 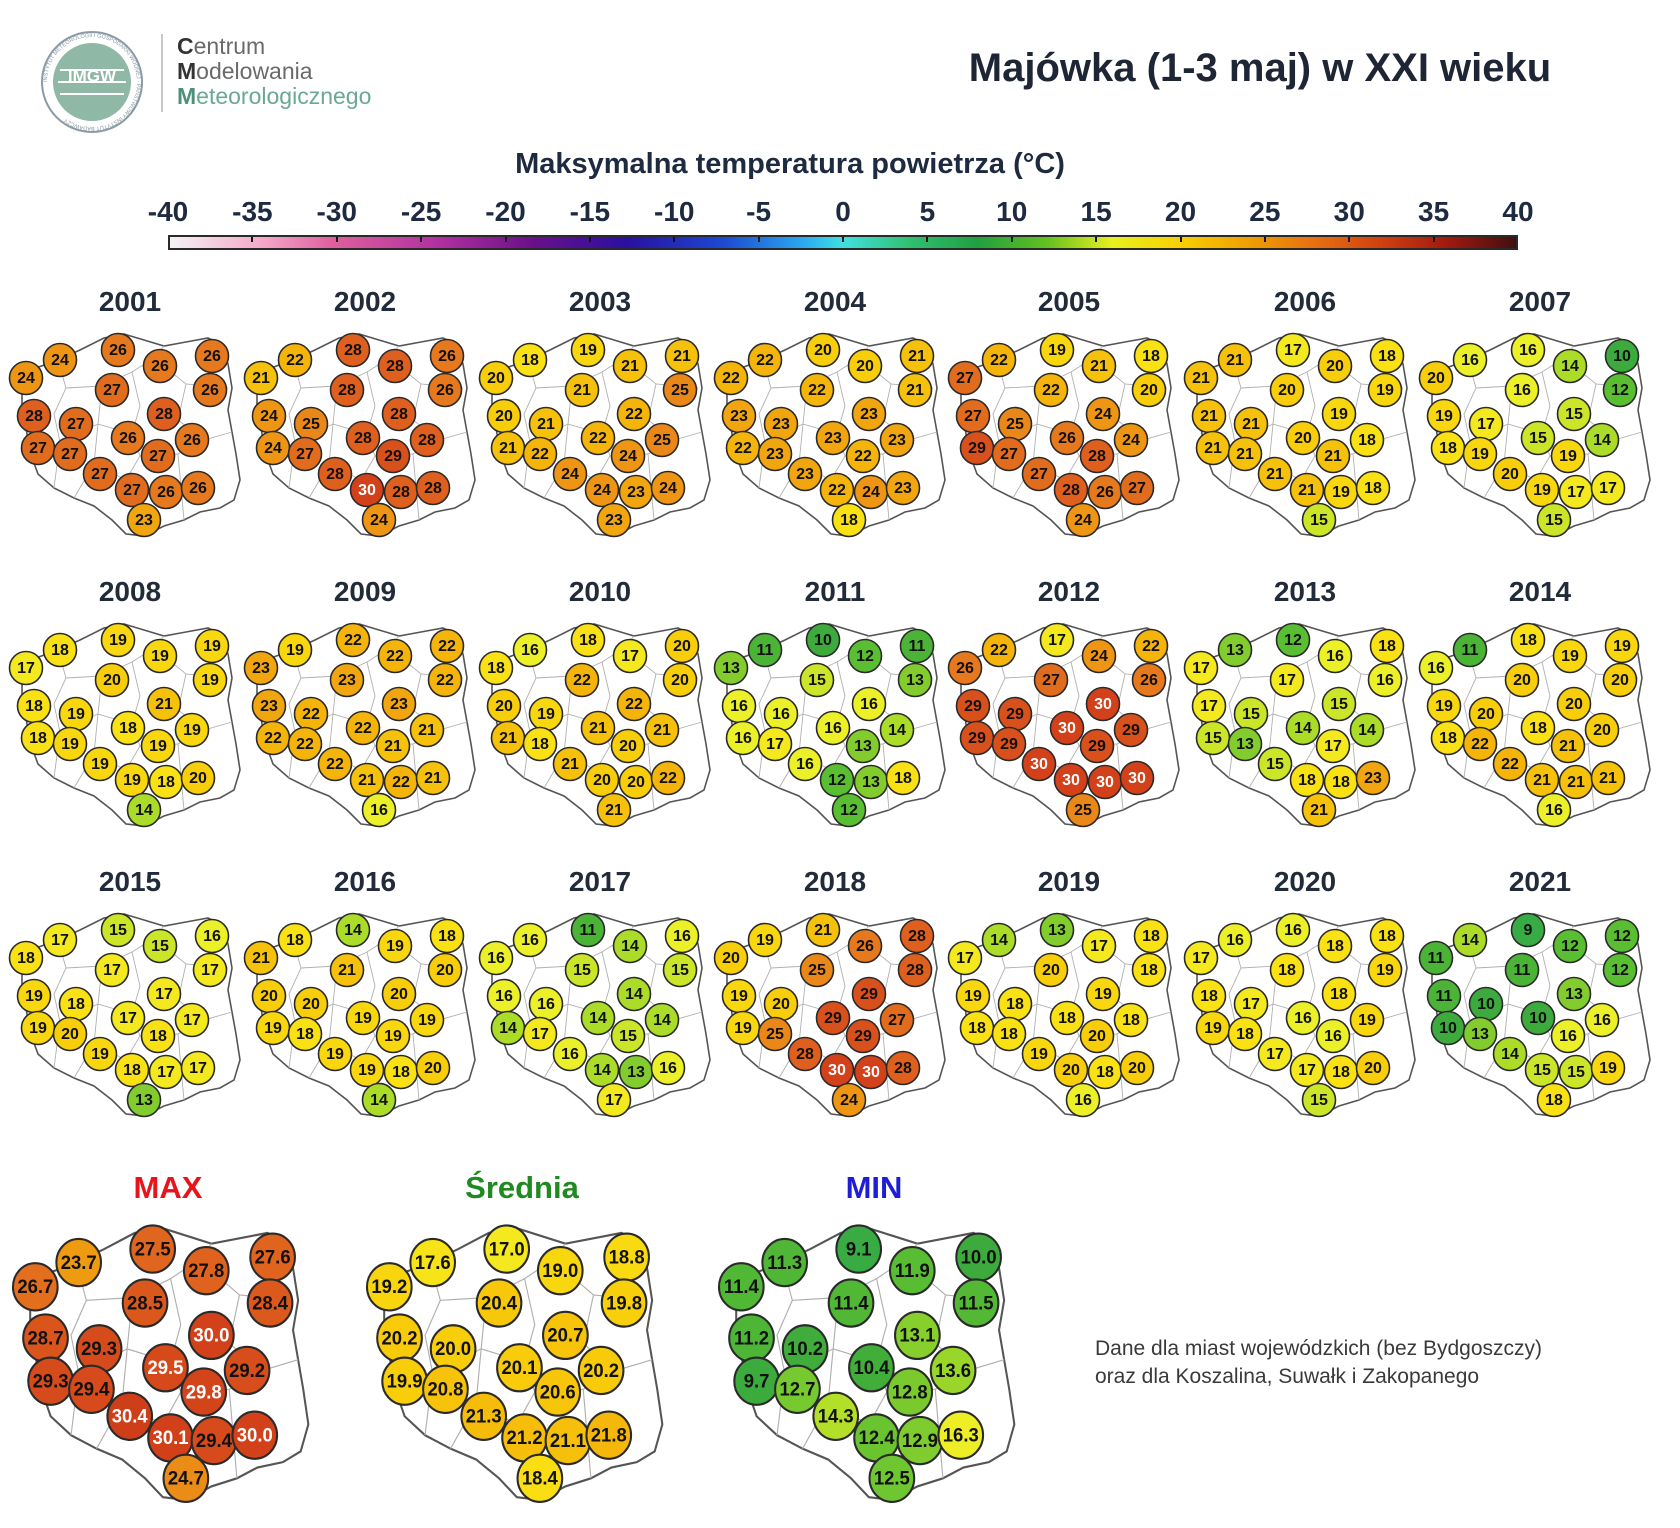 What do you see at coordinates (192, 730) in the screenshot?
I see `station-marker-lublin` at bounding box center [192, 730].